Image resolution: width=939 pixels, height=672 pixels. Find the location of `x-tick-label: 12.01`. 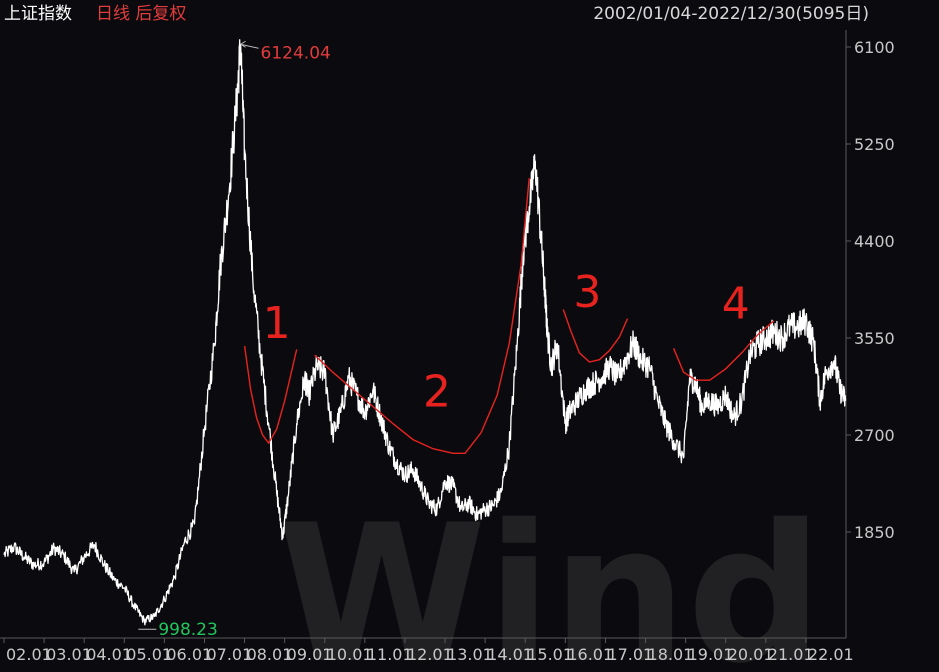

x-tick-label: 12.01 is located at coordinates (430, 654).